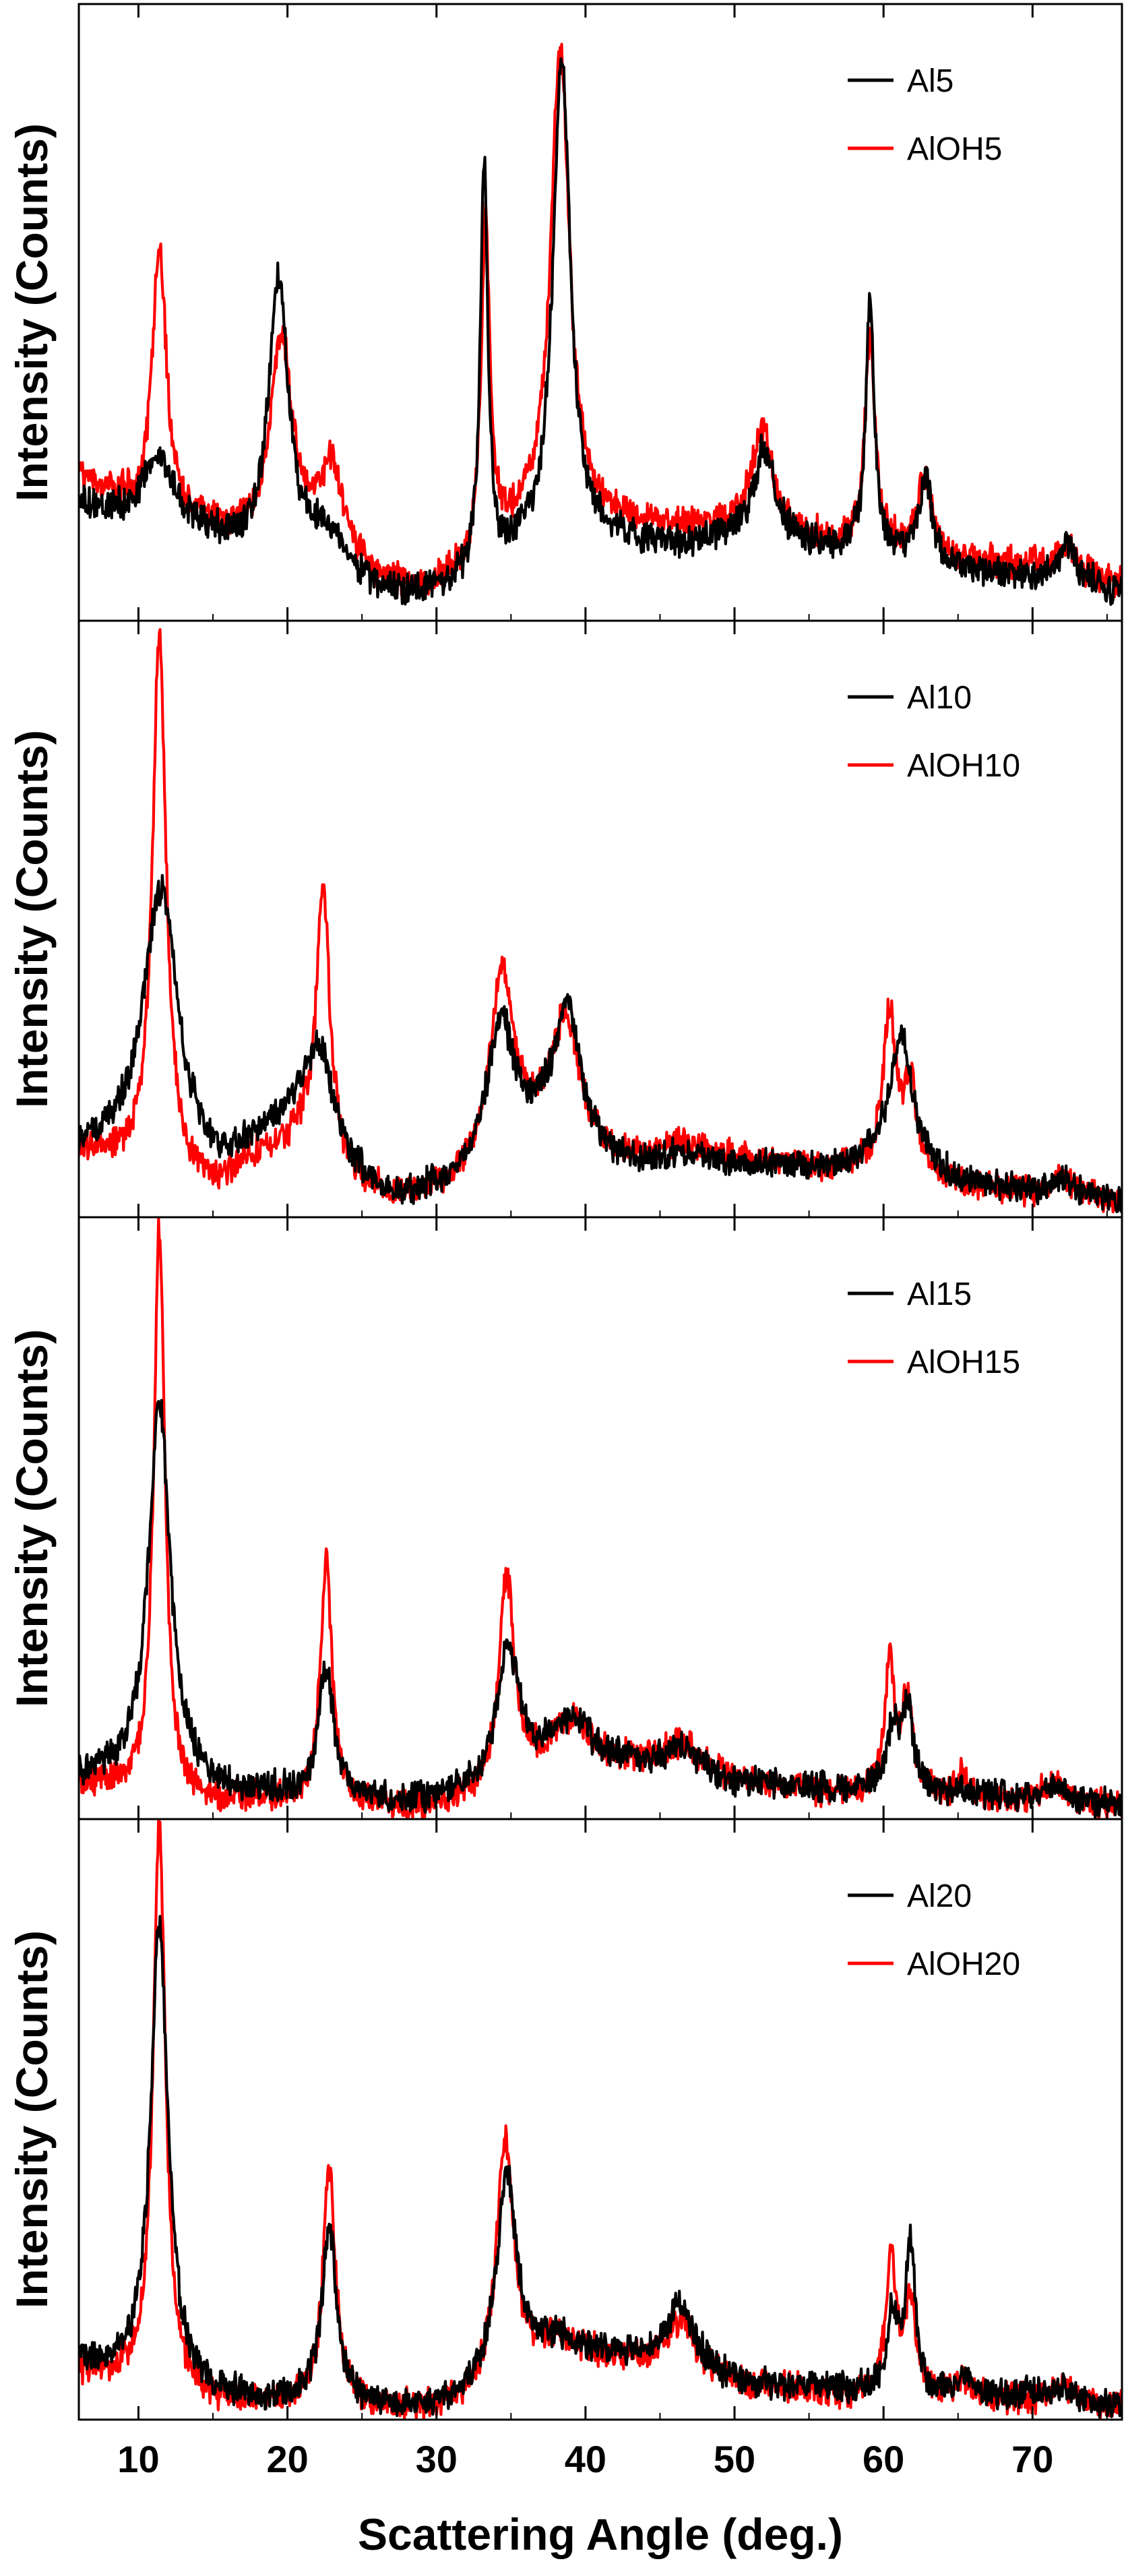 This screenshot has height=2576, width=1126. What do you see at coordinates (600, 1043) in the screenshot?
I see `series-line-Al10` at bounding box center [600, 1043].